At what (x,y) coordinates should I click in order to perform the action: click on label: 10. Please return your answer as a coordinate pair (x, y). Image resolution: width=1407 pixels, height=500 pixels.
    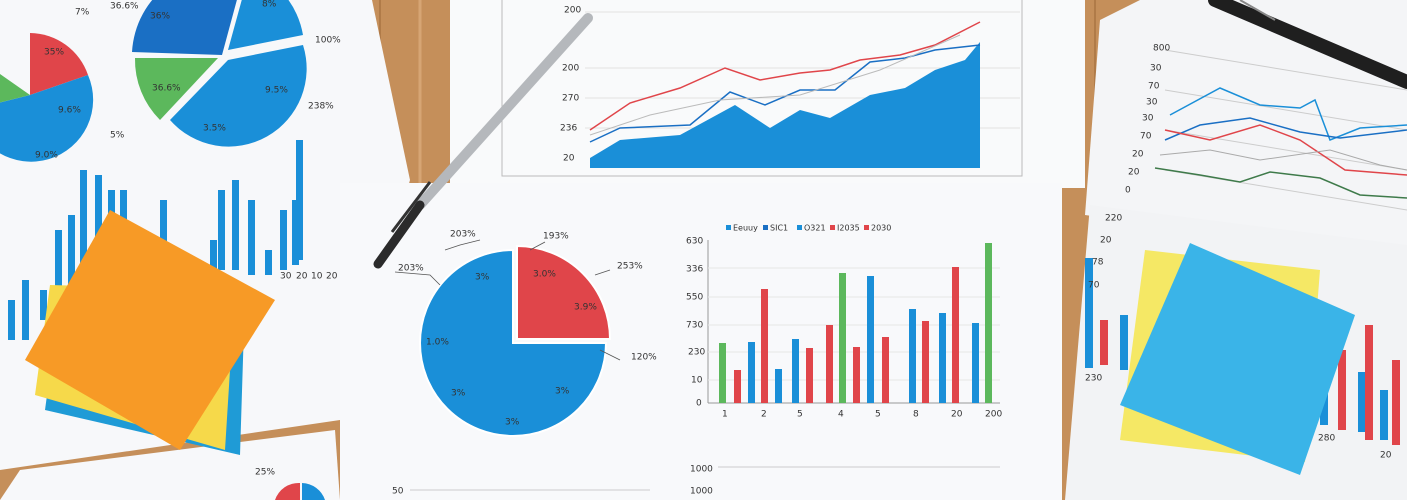
    Looking at the image, I should click on (317, 277).